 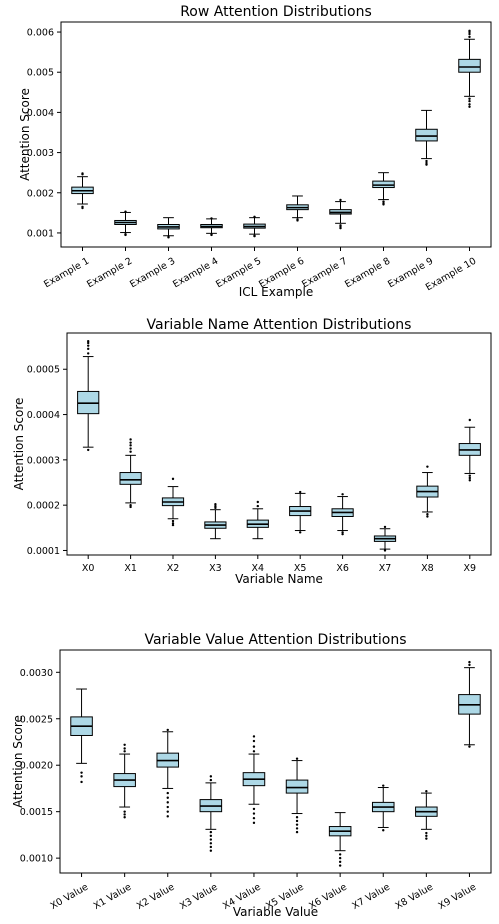 What do you see at coordinates (367, 273) in the screenshot?
I see `x-tick-label: Example 8` at bounding box center [367, 273].